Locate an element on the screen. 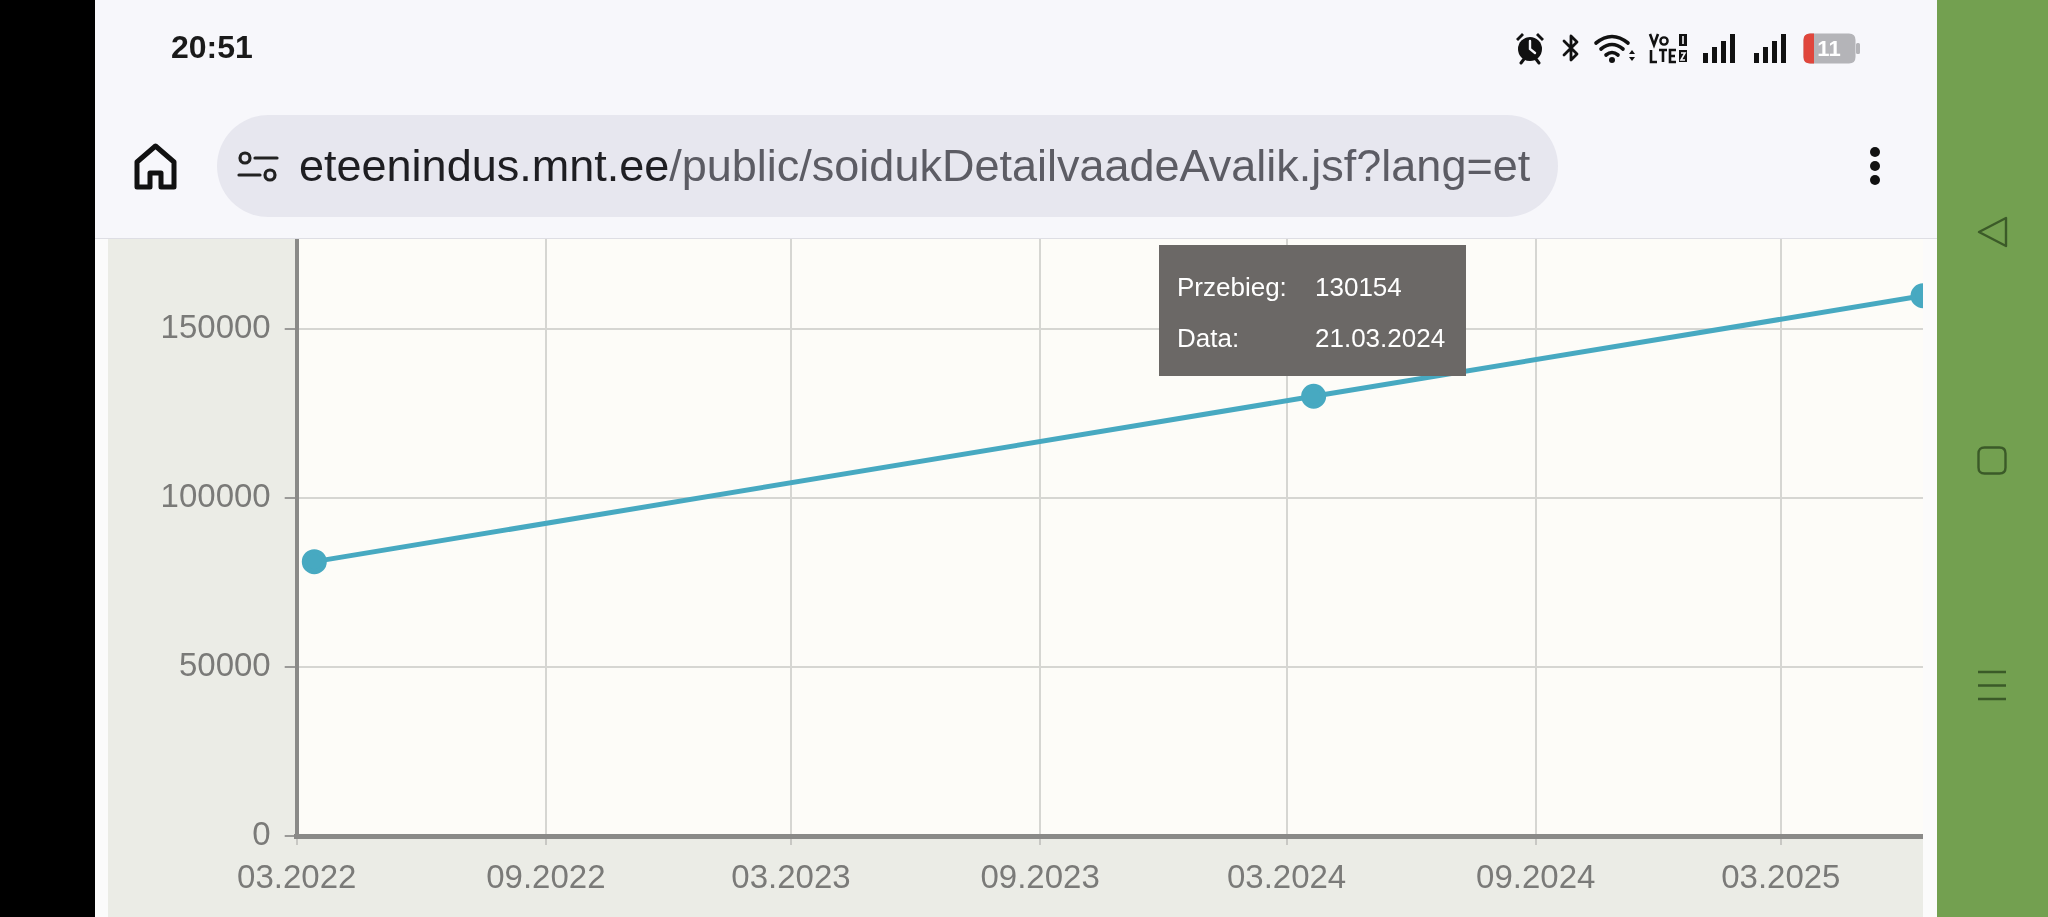 Image resolution: width=2048 pixels, height=917 pixels. x-tick-label: 03.2023 is located at coordinates (791, 876).